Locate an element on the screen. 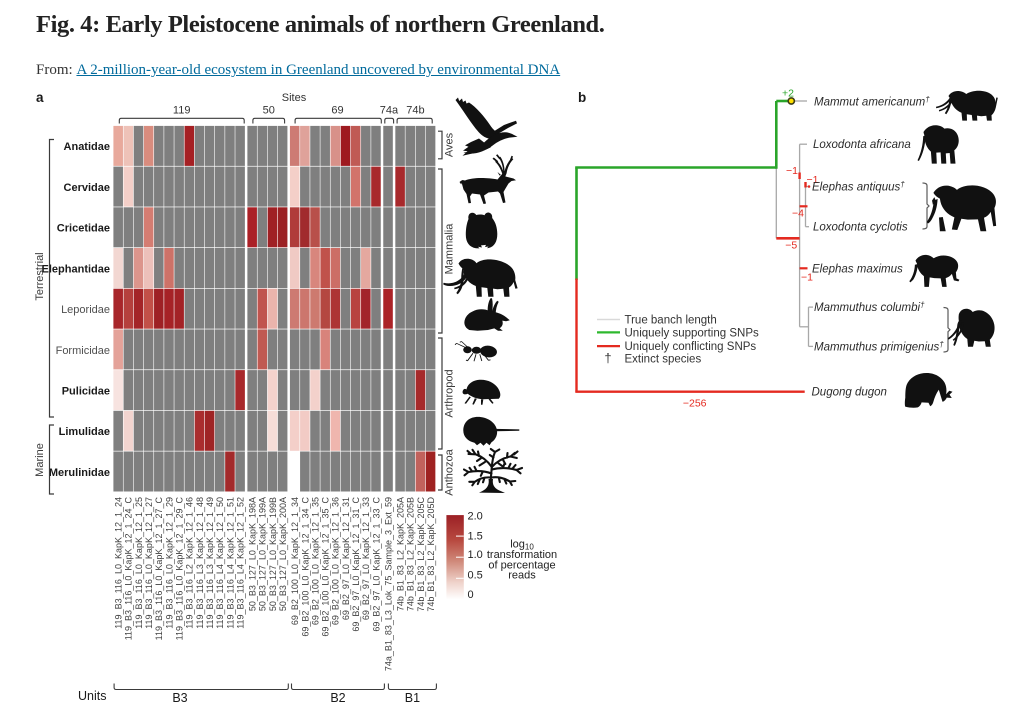 The width and height of the screenshot is (1024, 714). svg-text: 74b_B1_83_L2_KapK_205C is located at coordinates (421, 554).